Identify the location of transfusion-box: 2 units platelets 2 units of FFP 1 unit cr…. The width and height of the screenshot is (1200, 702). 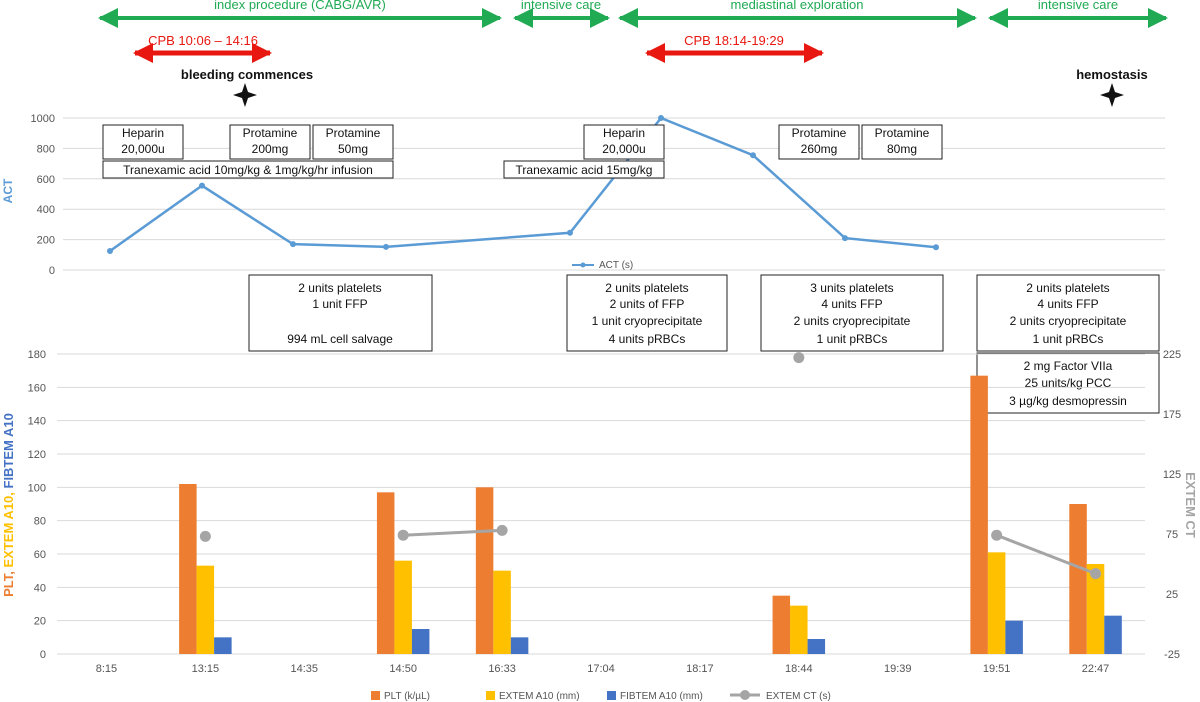
(647, 313).